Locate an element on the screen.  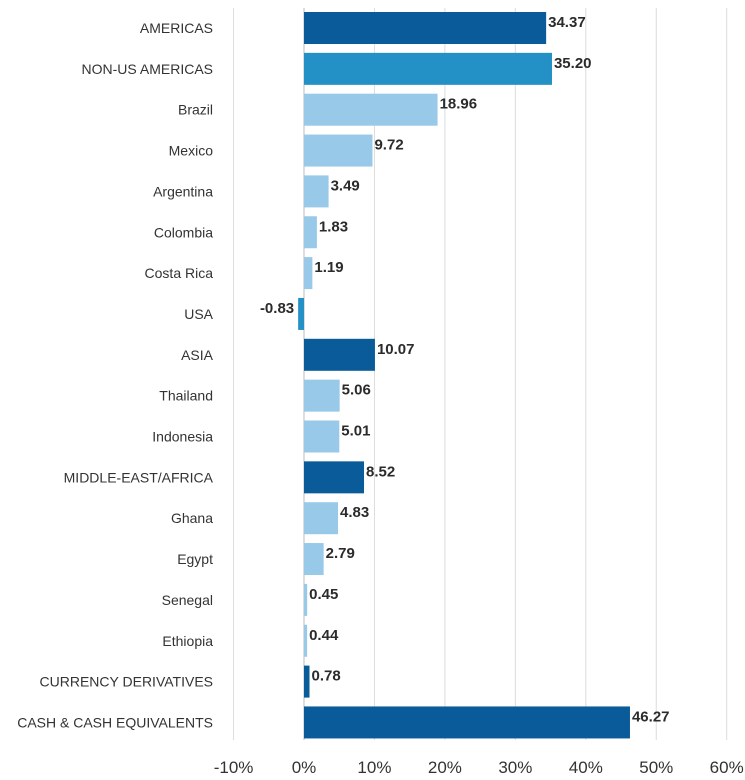
data-label: 8.52 is located at coordinates (380, 471).